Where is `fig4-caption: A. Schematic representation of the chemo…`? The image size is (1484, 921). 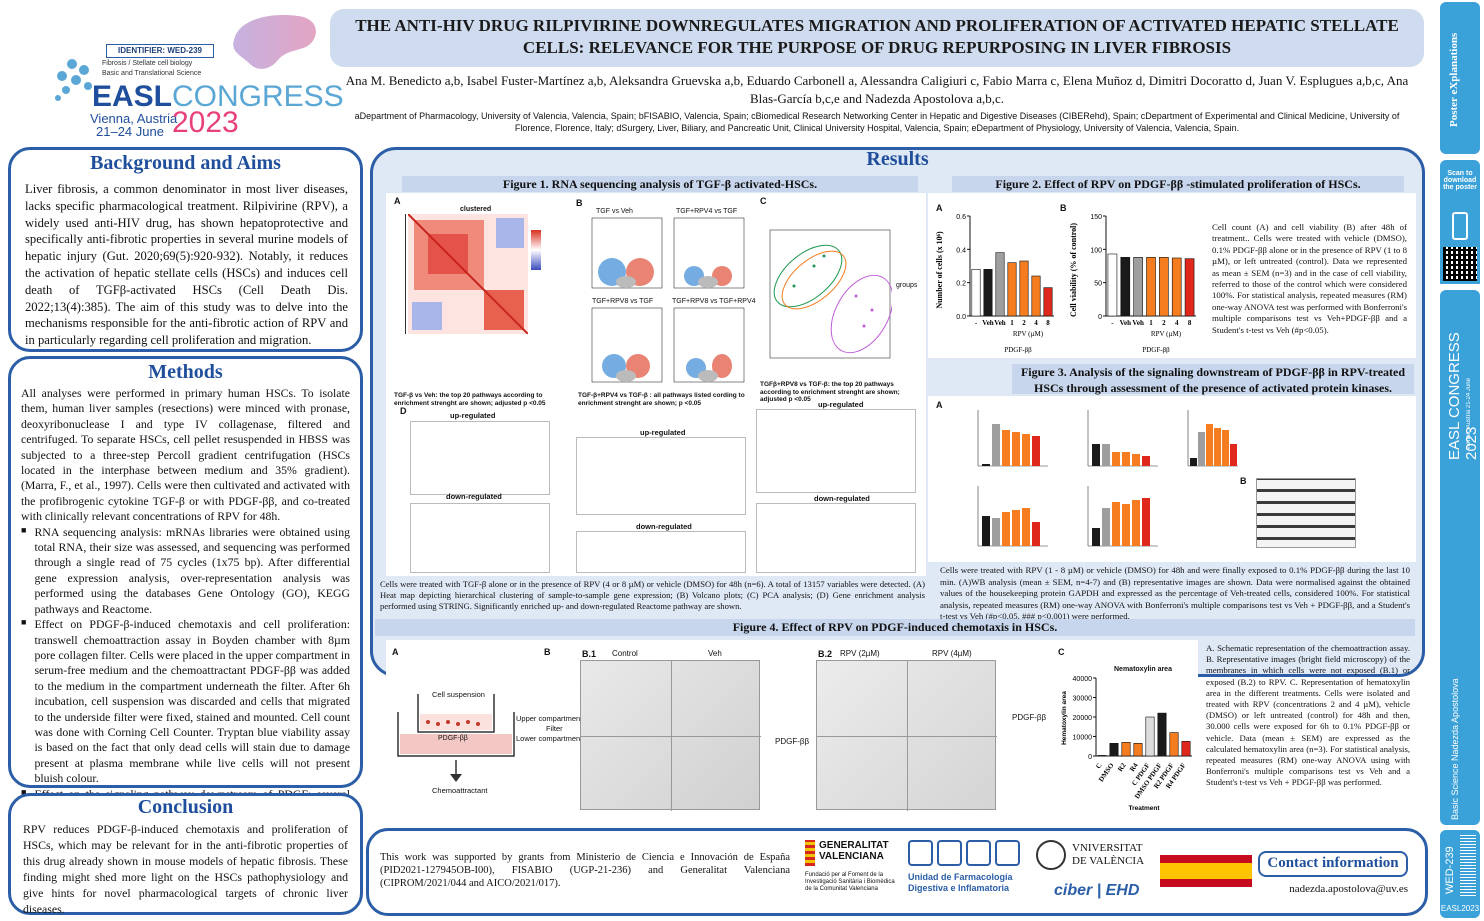 fig4-caption: A. Schematic representation of the chemo… is located at coordinates (1308, 715).